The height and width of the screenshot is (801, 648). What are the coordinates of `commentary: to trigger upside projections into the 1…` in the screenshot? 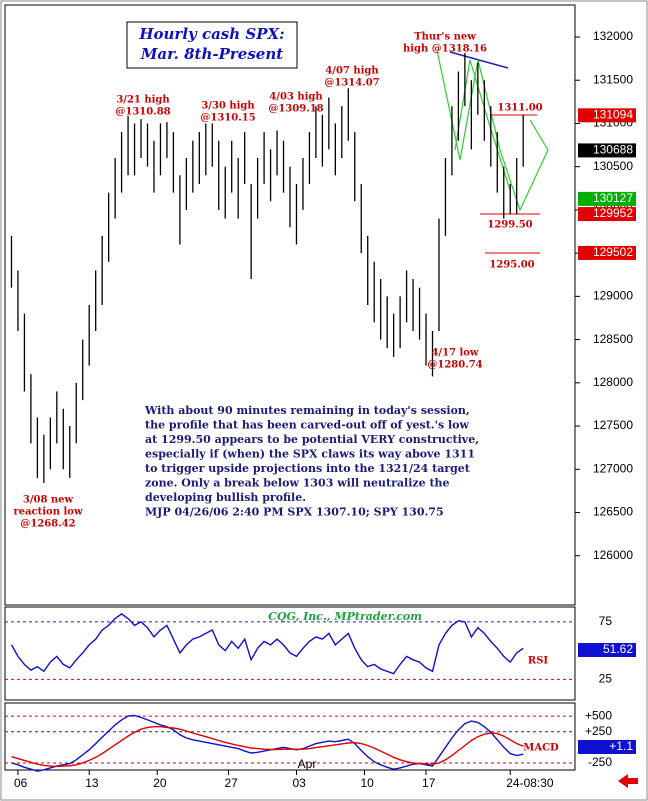 It's located at (308, 468).